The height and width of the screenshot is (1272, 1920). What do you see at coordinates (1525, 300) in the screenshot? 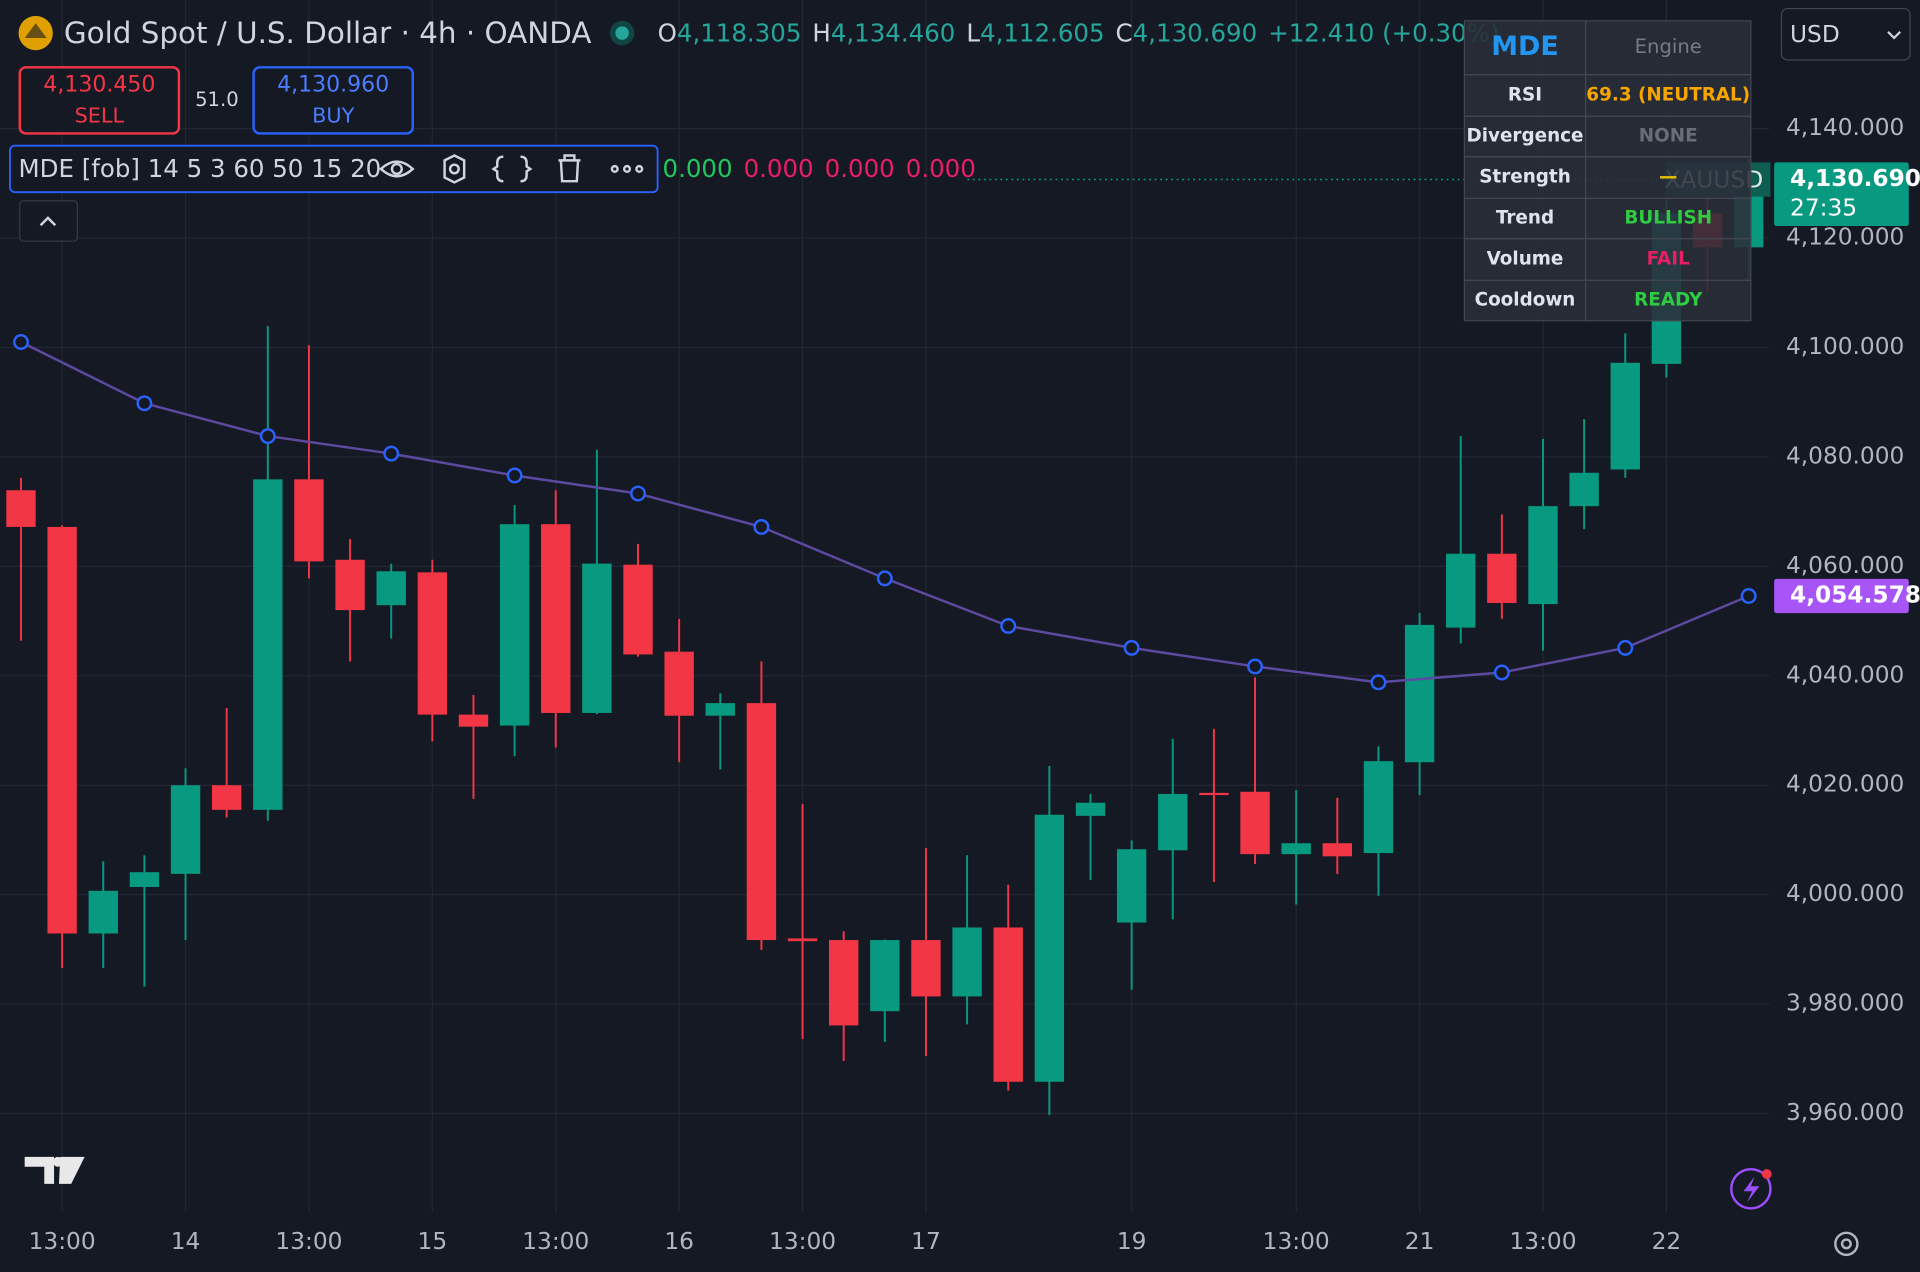
I see `table-key: Cooldown` at bounding box center [1525, 300].